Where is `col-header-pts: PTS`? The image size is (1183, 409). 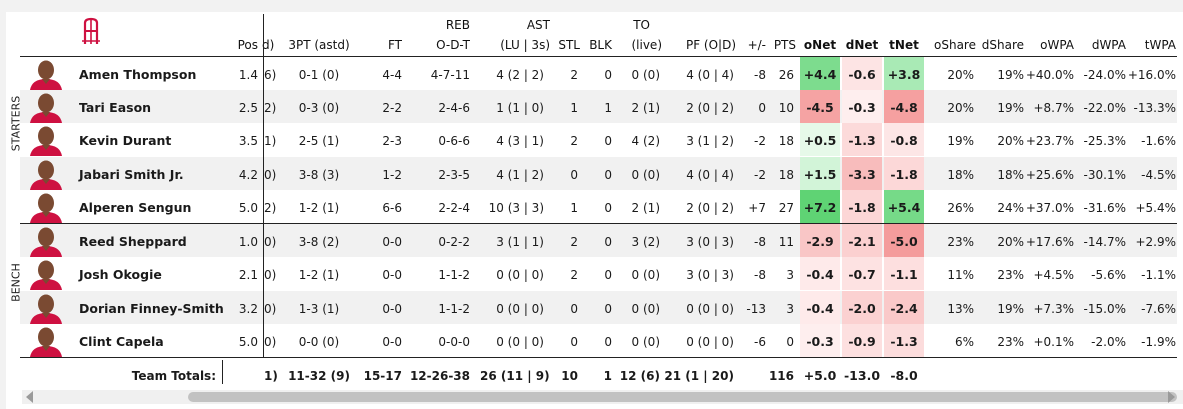 col-header-pts: PTS is located at coordinates (784, 45).